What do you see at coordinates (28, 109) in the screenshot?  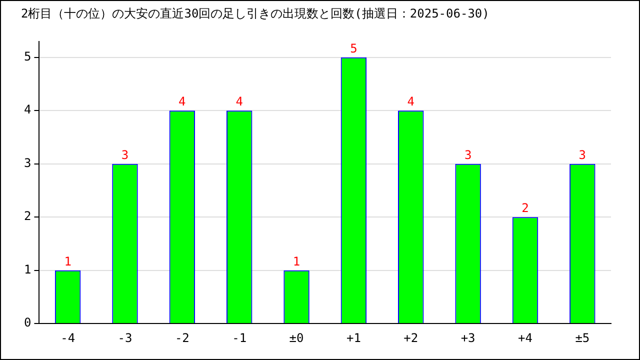 I see `y-tick-label: 4` at bounding box center [28, 109].